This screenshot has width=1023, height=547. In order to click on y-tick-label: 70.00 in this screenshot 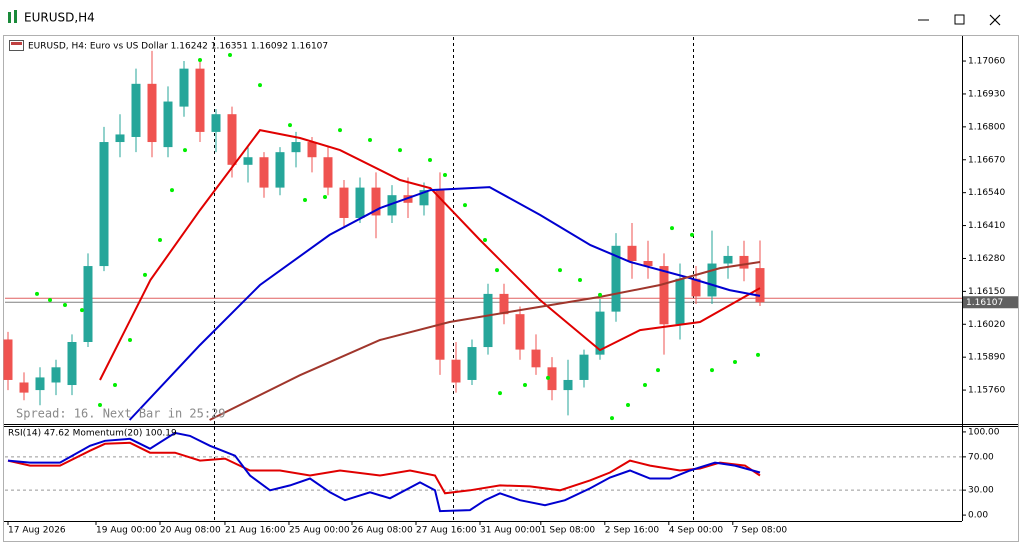, I will do `click(981, 457)`.